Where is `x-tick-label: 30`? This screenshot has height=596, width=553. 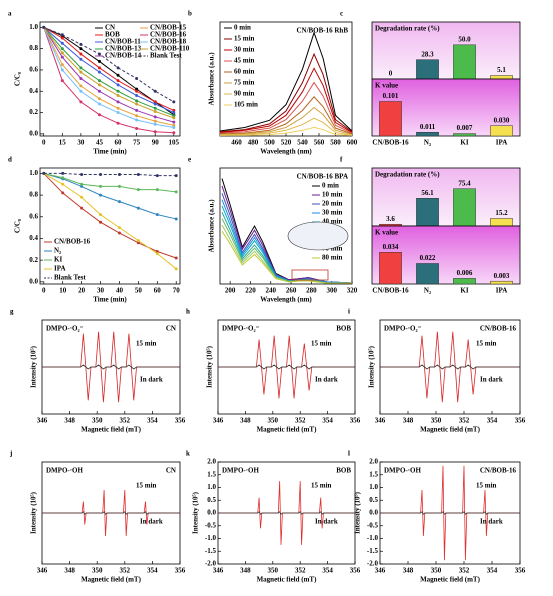 x-tick-label: 30 is located at coordinates (81, 143).